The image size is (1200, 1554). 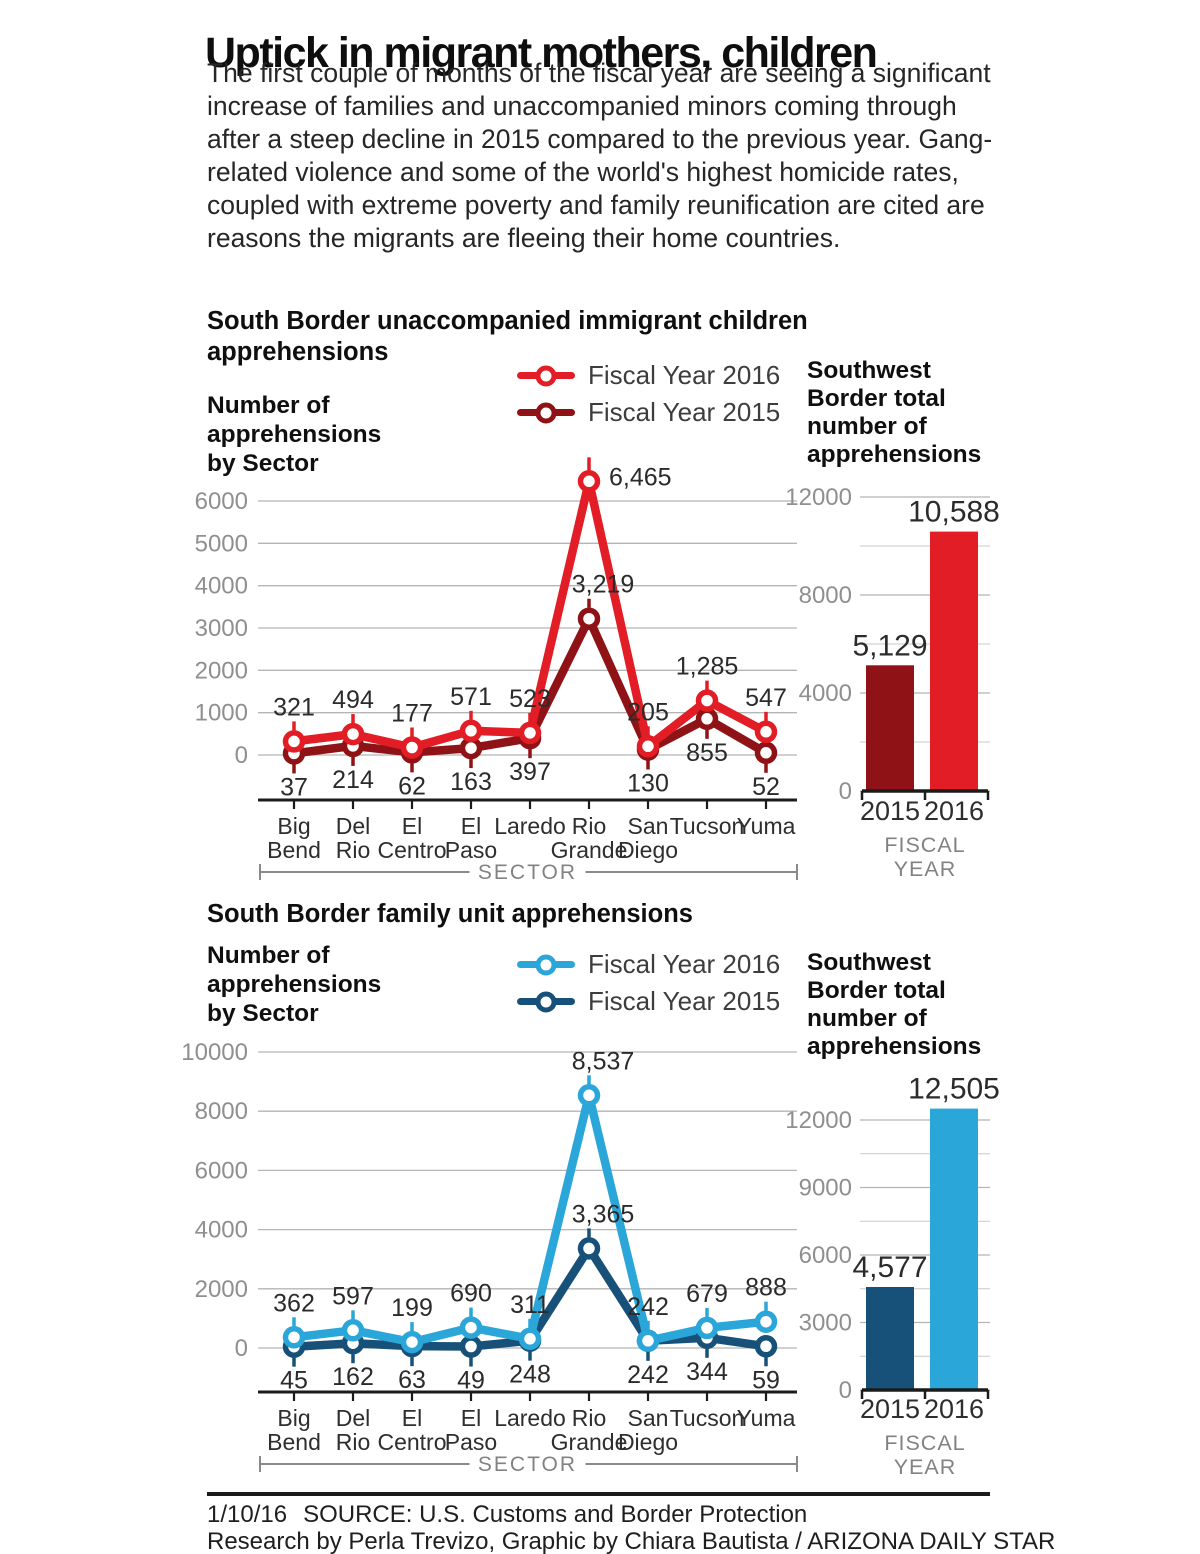 I want to click on svg-text: Big, so click(x=293, y=1418).